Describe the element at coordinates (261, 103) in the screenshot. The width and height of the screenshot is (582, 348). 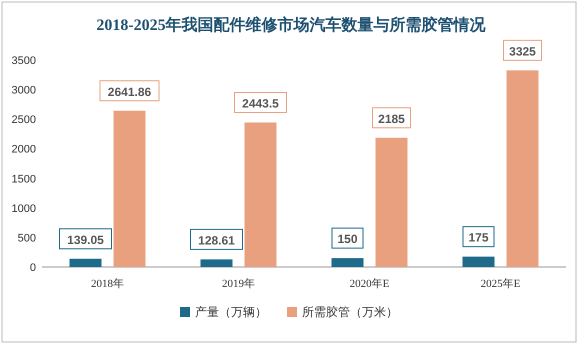
I see `data-label: 2443.5` at that location.